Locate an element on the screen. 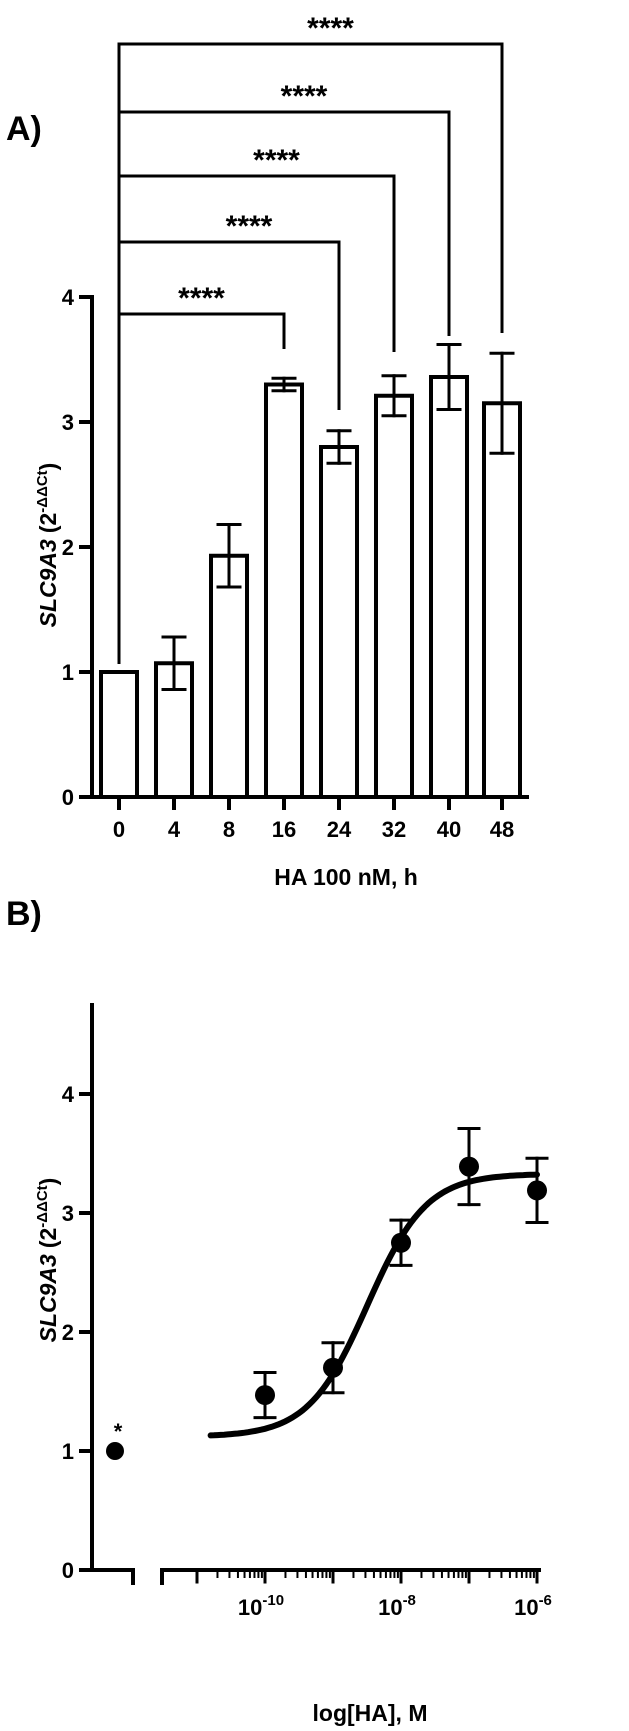 This screenshot has width=629, height=1731. panel-a-y-tick-label: 2 is located at coordinates (68, 547).